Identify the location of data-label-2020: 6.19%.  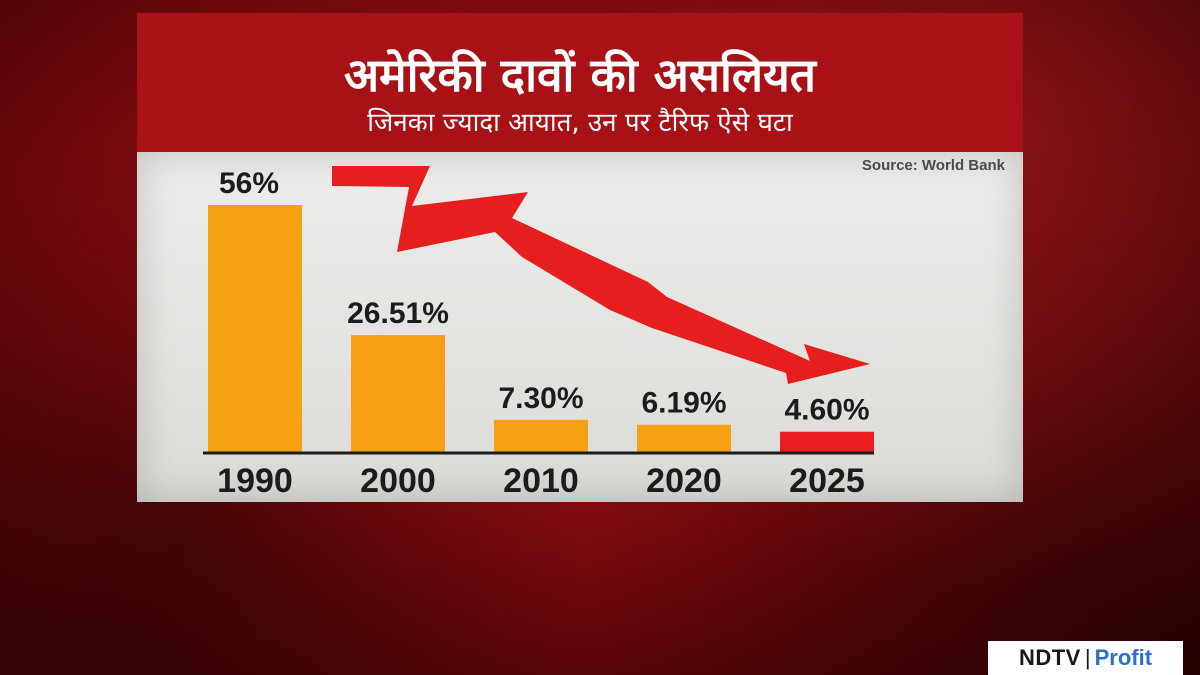
(683, 403).